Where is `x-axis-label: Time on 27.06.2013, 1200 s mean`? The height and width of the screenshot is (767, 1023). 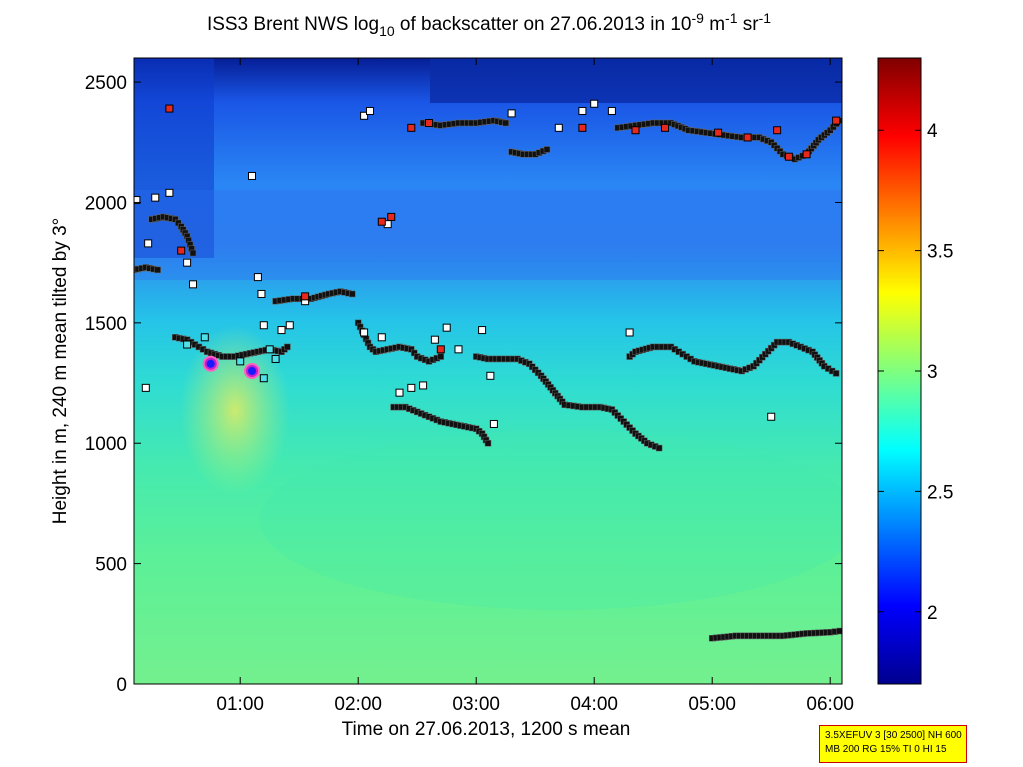 x-axis-label: Time on 27.06.2013, 1200 s mean is located at coordinates (486, 729).